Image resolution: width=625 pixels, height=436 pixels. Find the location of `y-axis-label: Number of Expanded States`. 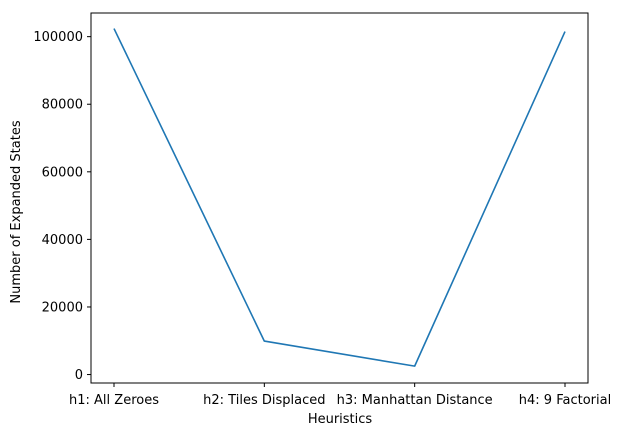

y-axis-label: Number of Expanded States is located at coordinates (16, 211).